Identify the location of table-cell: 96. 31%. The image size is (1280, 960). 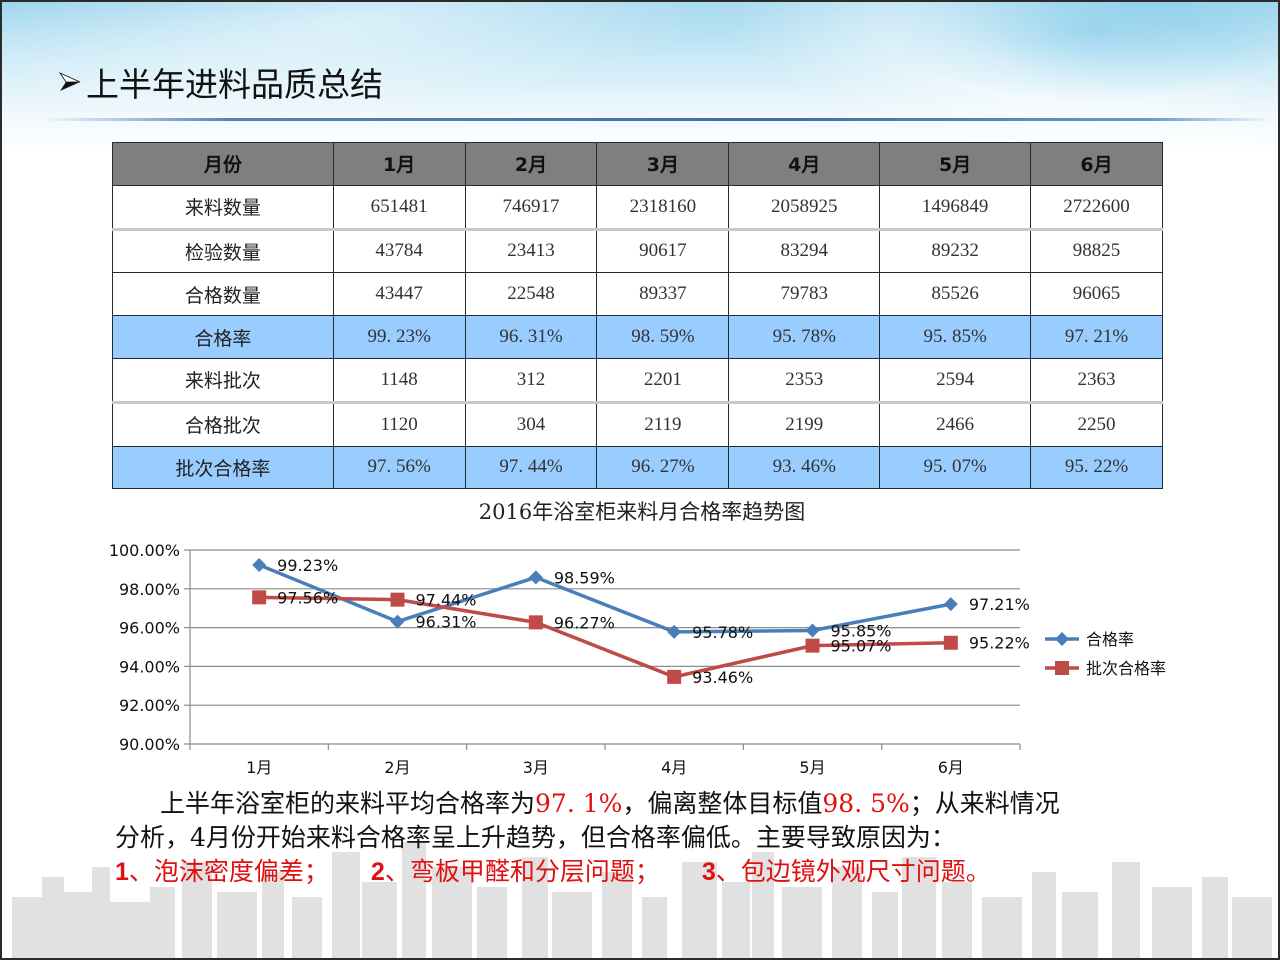
(531, 337).